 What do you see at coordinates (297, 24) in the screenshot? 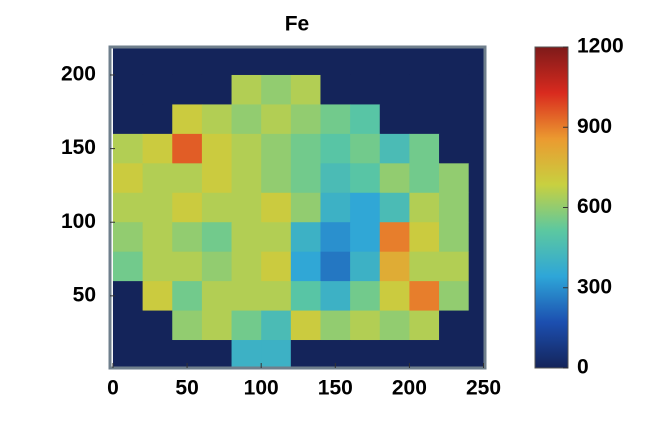
I see `chart-title: Fe` at bounding box center [297, 24].